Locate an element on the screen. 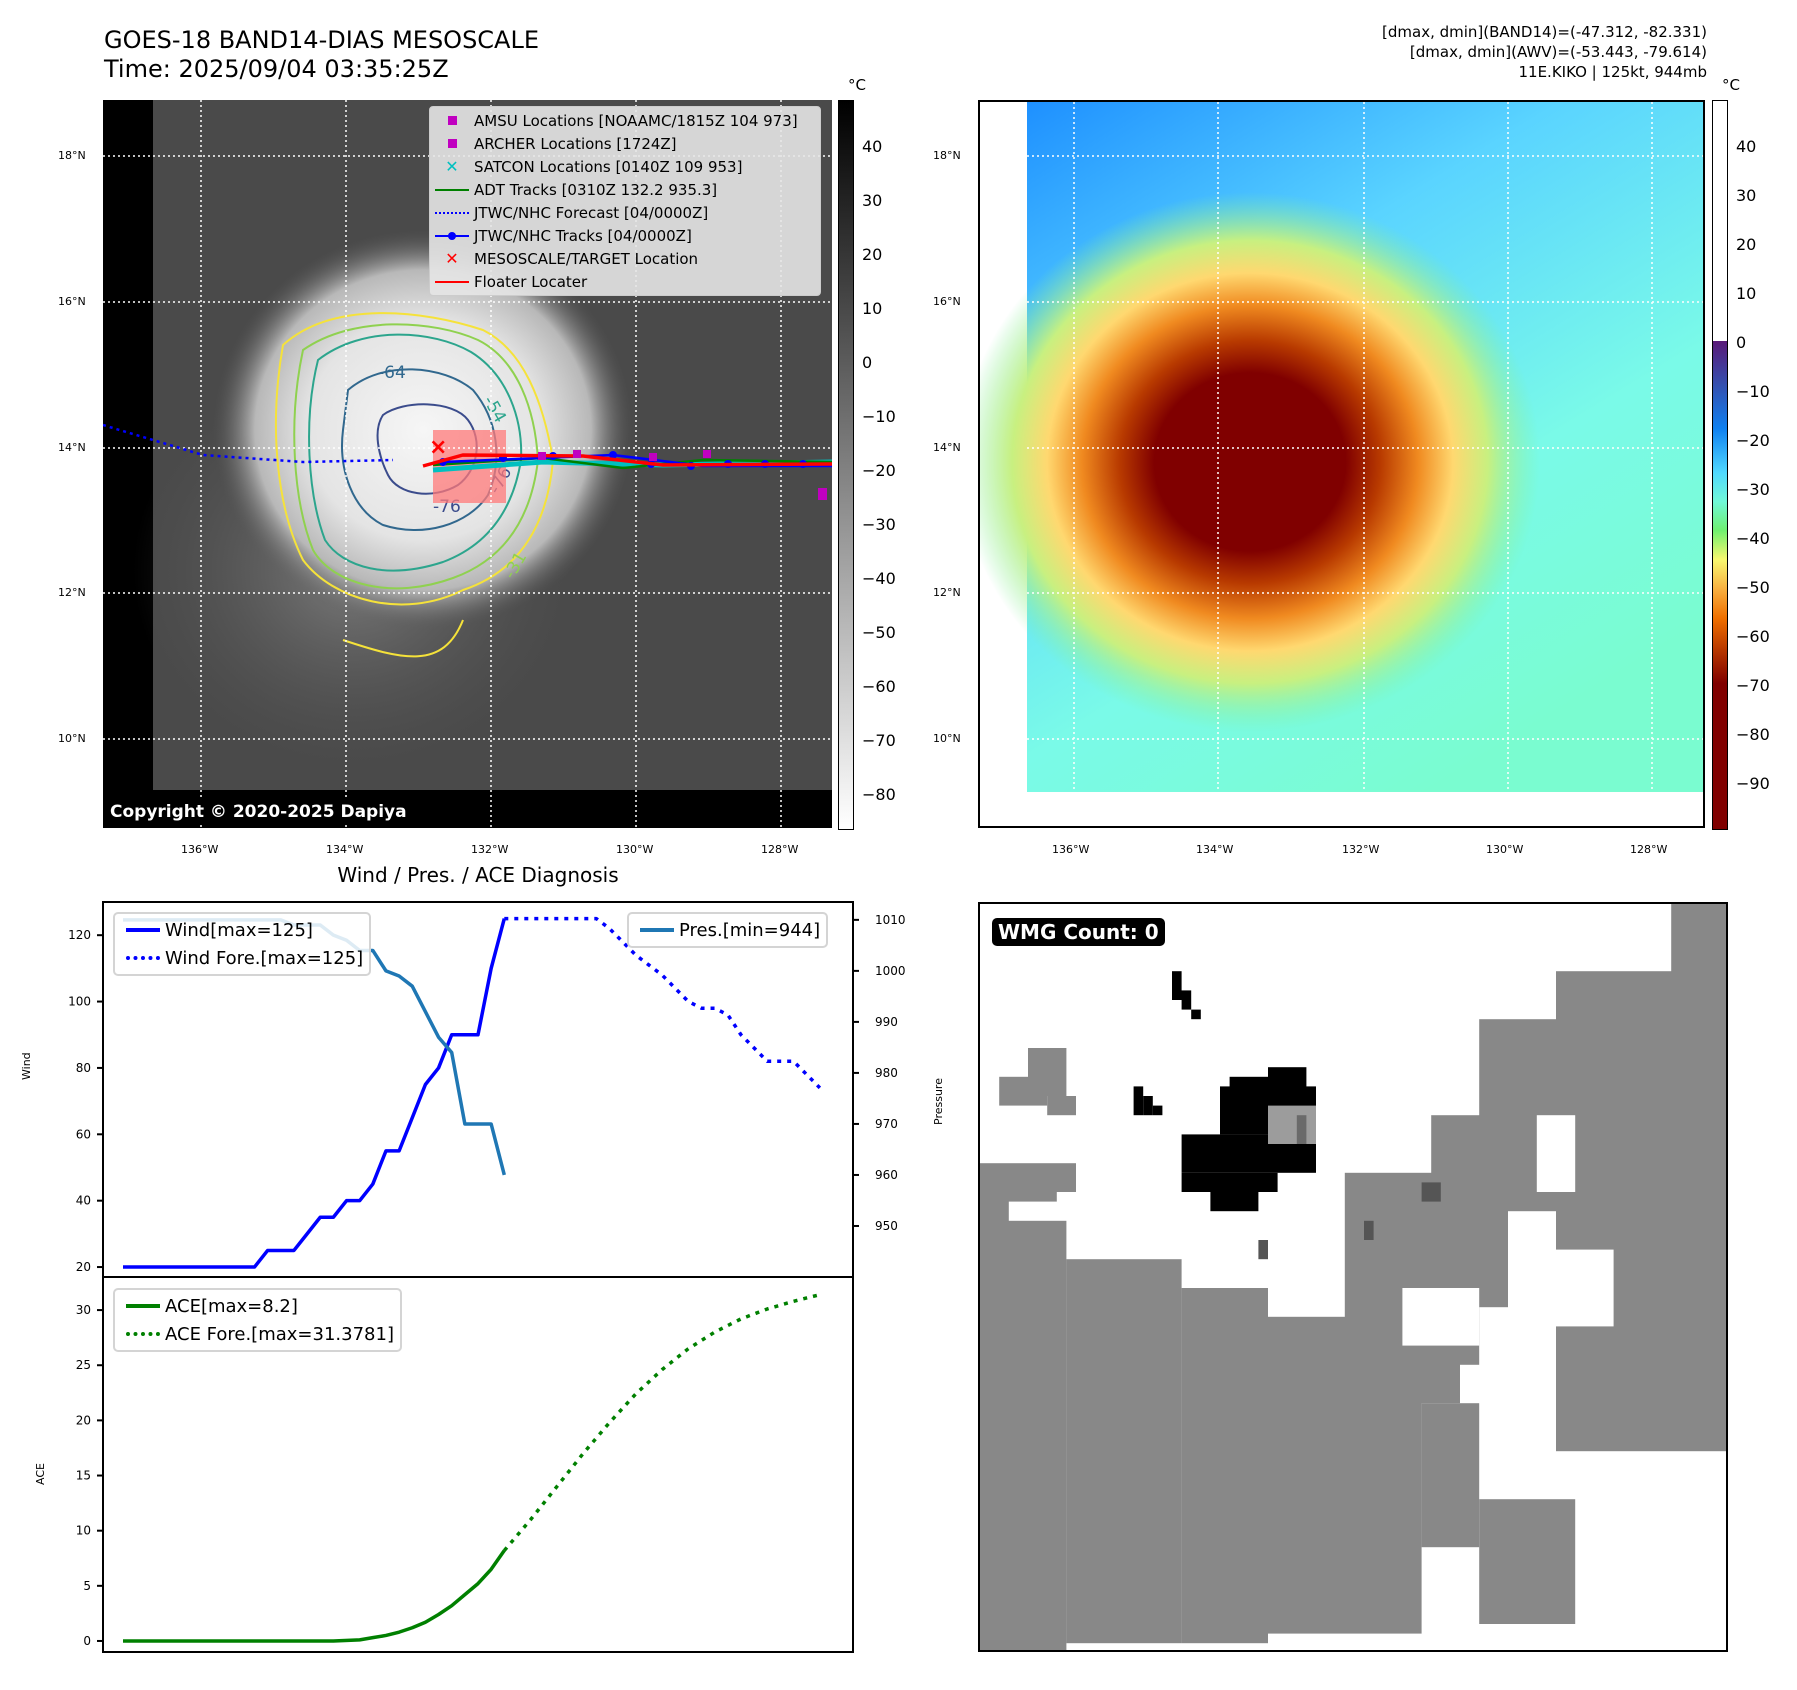 The image size is (1797, 1690). ace-forecast-line is located at coordinates (661, 1422).